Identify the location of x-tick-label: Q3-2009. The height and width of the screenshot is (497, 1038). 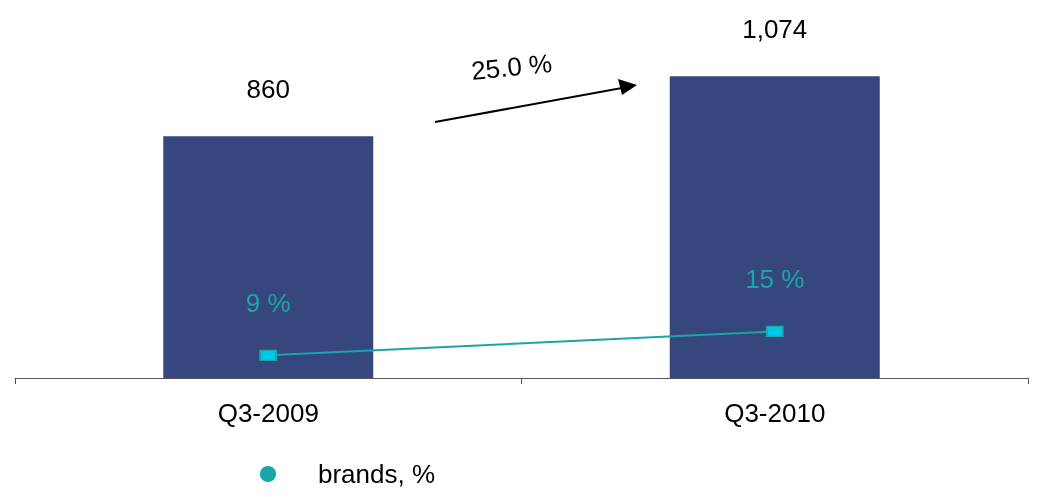
(268, 413).